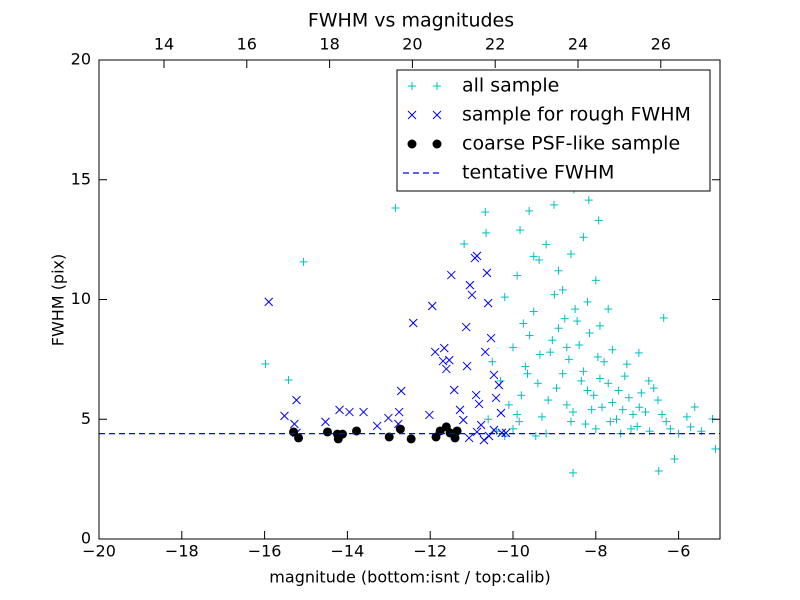  Describe the element at coordinates (81, 178) in the screenshot. I see `y-tick-label: 15` at that location.